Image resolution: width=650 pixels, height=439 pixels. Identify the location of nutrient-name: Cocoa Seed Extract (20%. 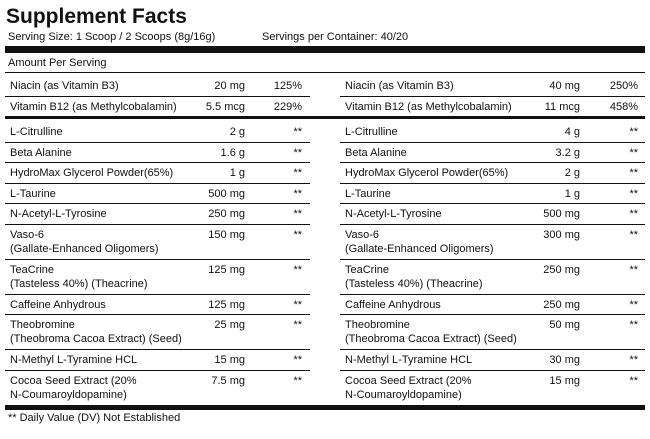
(408, 380).